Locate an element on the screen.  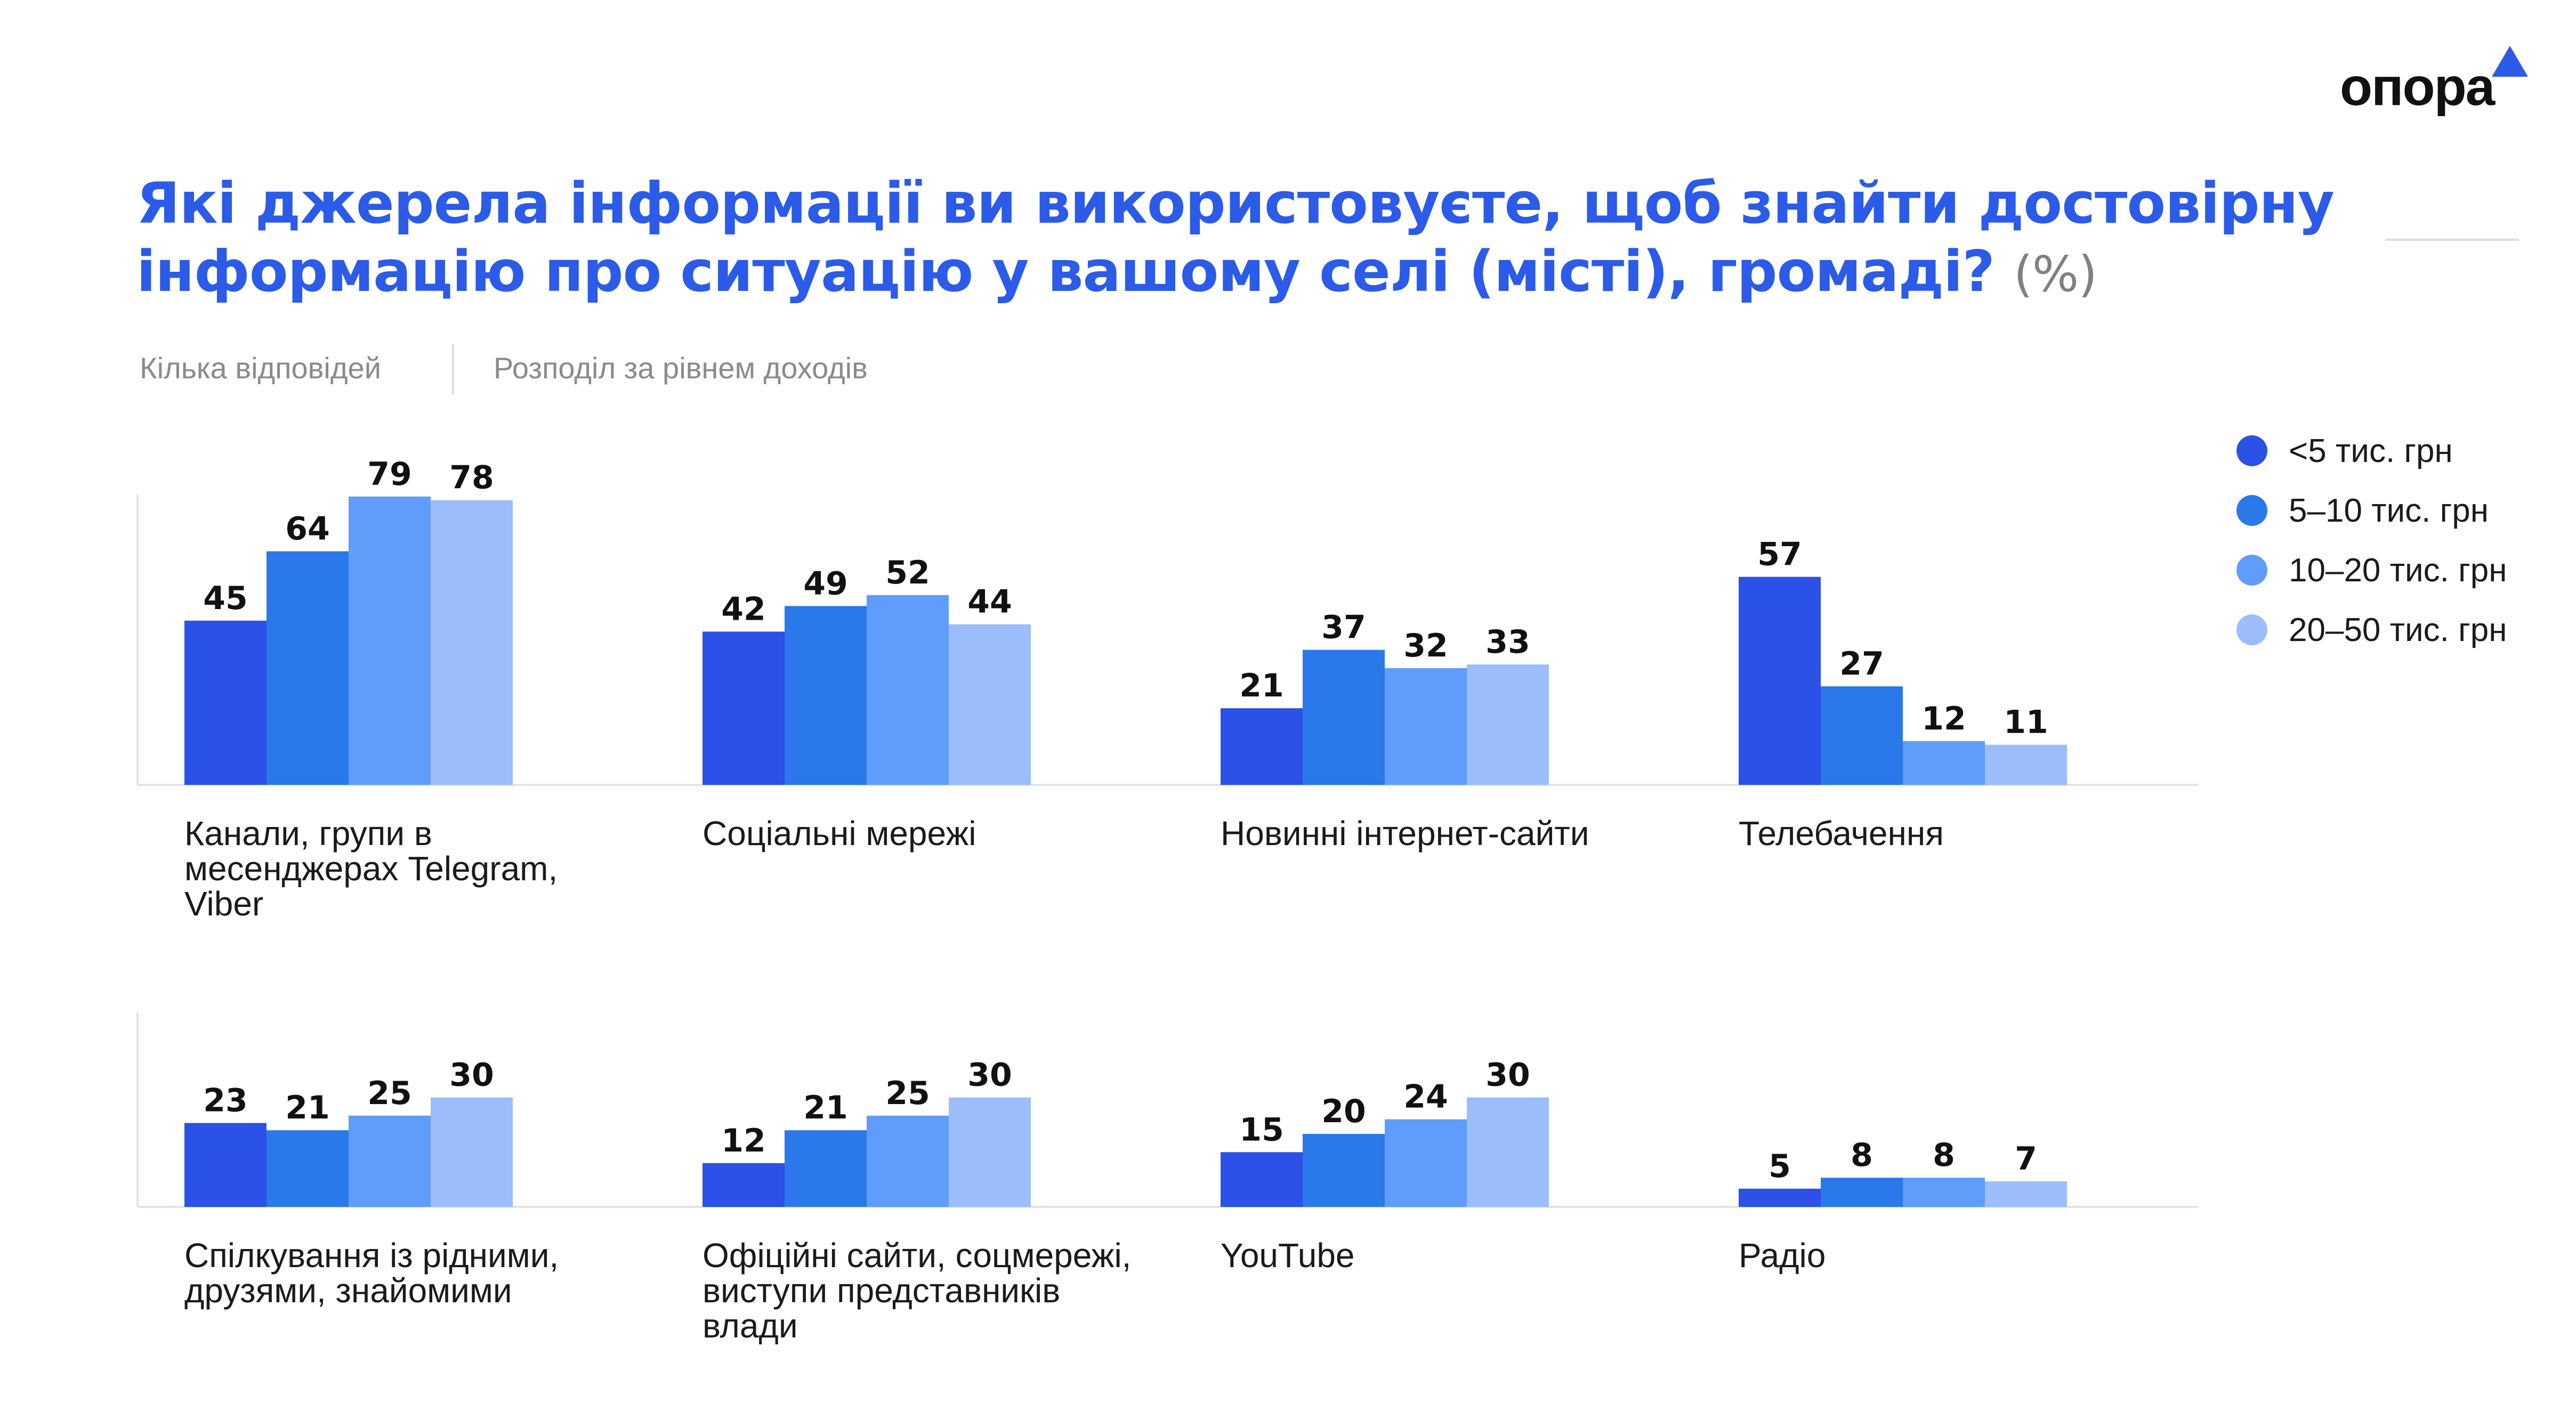
data-label: 33 is located at coordinates (1508, 642).